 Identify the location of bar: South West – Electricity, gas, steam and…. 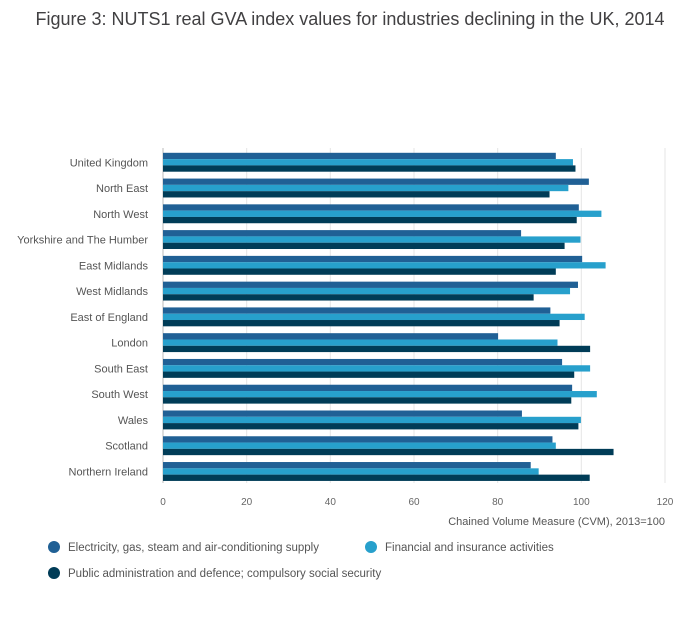
(368, 388).